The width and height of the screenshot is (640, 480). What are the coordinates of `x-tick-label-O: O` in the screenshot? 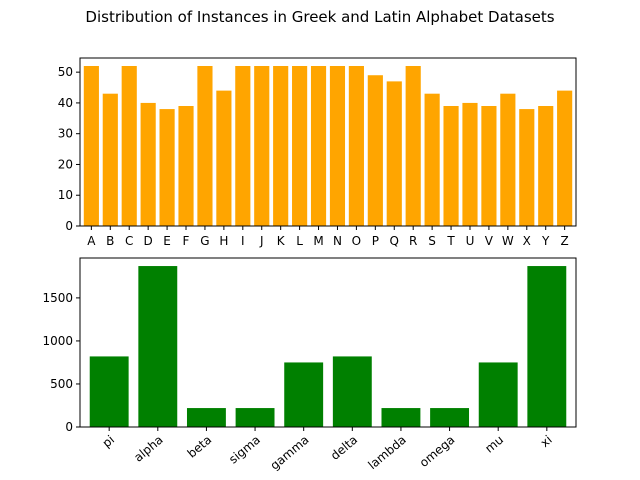 It's located at (356, 241).